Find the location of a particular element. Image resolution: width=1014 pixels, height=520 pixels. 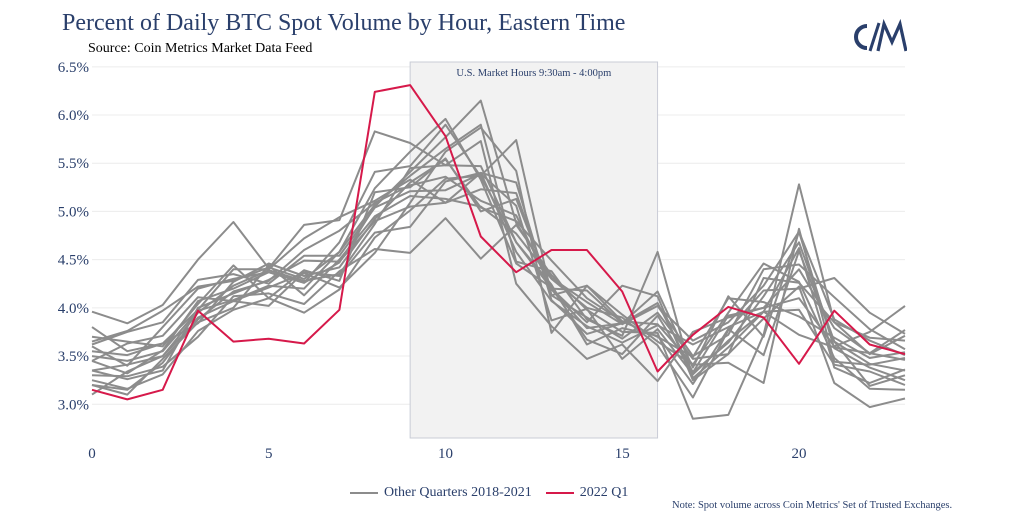

legend-label-current: 2022 Q1 is located at coordinates (604, 492).